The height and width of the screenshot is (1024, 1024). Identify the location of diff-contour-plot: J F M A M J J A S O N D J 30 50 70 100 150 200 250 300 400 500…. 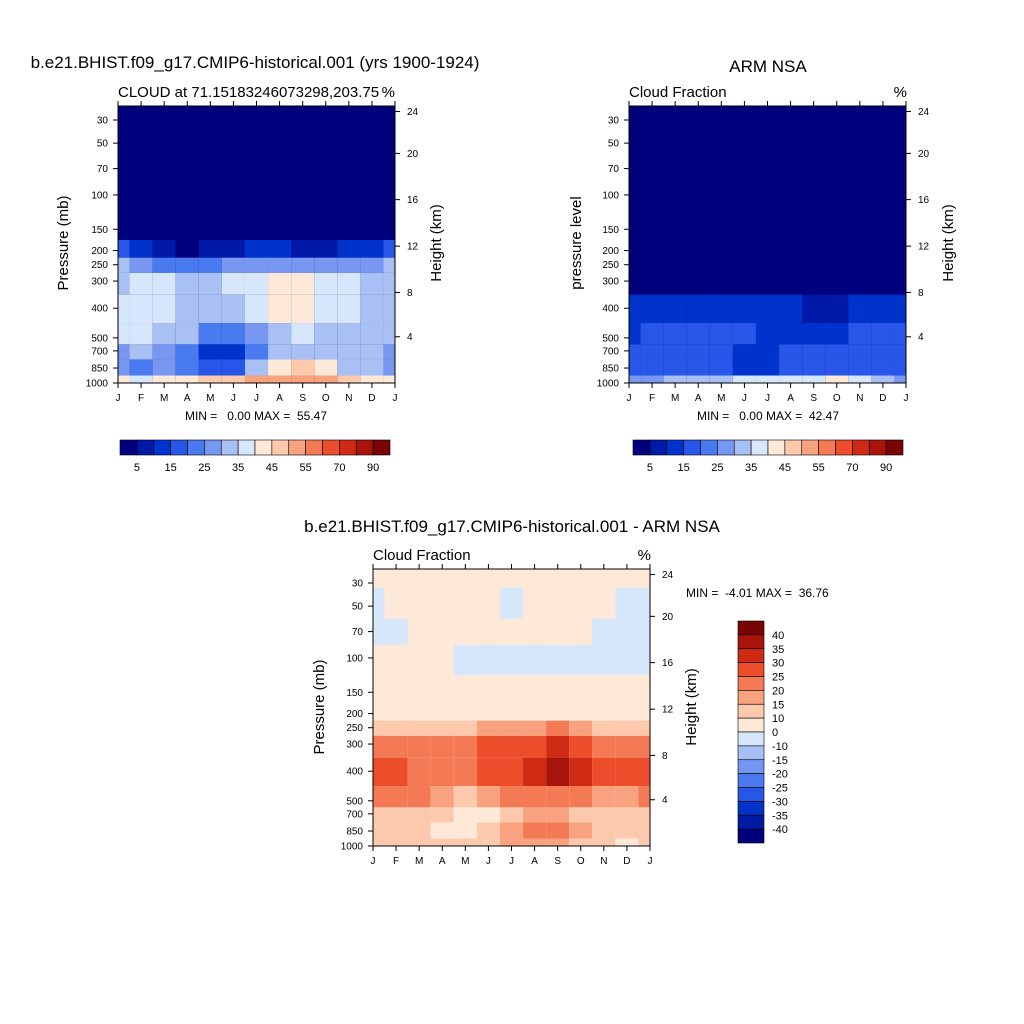
(507, 715).